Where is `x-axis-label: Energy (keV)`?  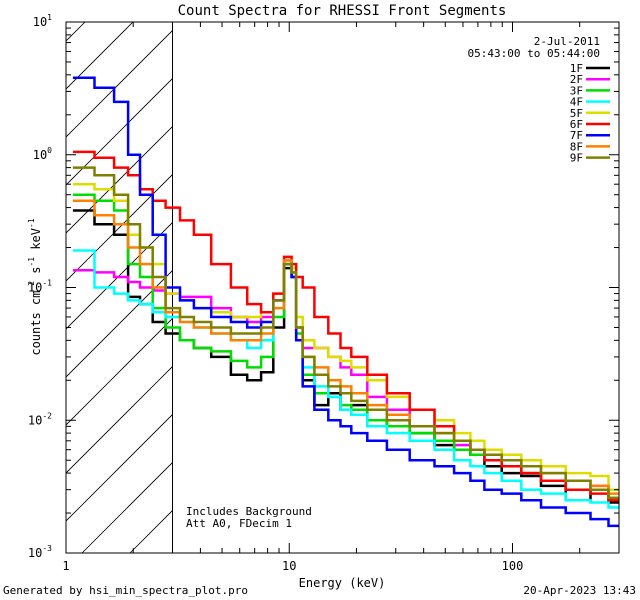
x-axis-label: Energy (keV) is located at coordinates (342, 583).